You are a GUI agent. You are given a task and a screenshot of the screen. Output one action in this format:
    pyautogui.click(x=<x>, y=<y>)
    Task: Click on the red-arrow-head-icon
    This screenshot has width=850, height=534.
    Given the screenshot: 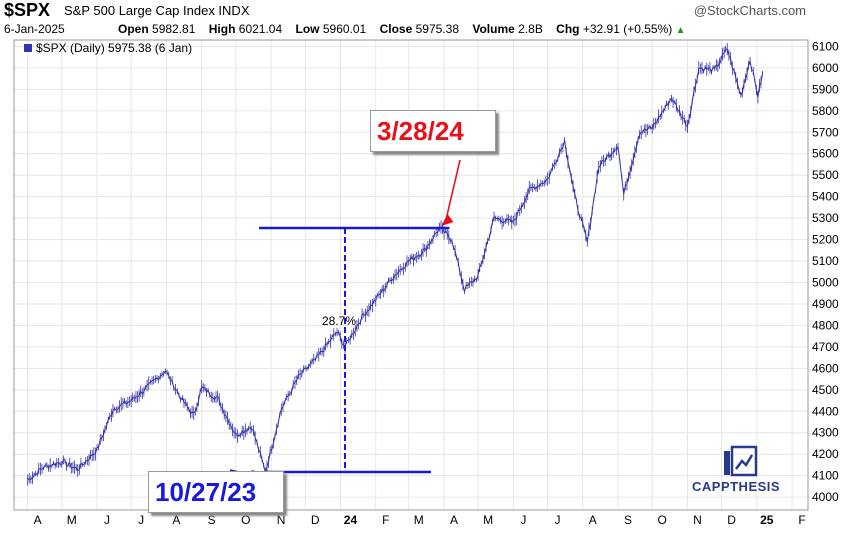 What is the action you would take?
    pyautogui.click(x=447, y=220)
    